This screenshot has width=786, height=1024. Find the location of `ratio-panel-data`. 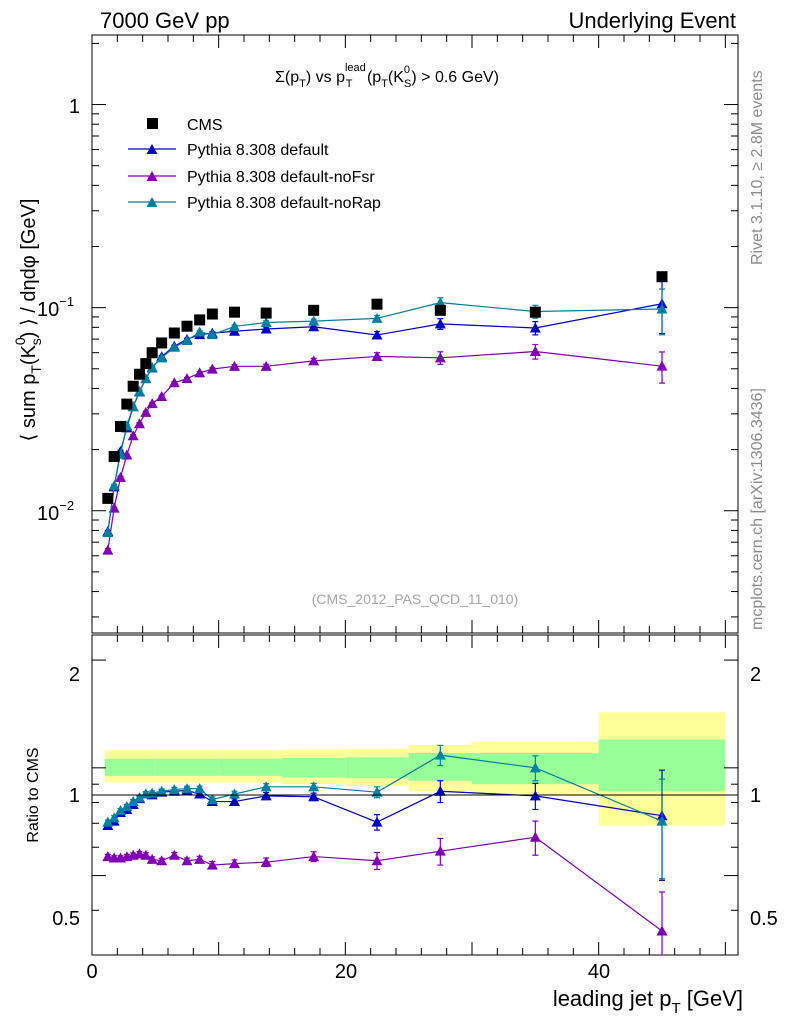

ratio-panel-data is located at coordinates (385, 849).